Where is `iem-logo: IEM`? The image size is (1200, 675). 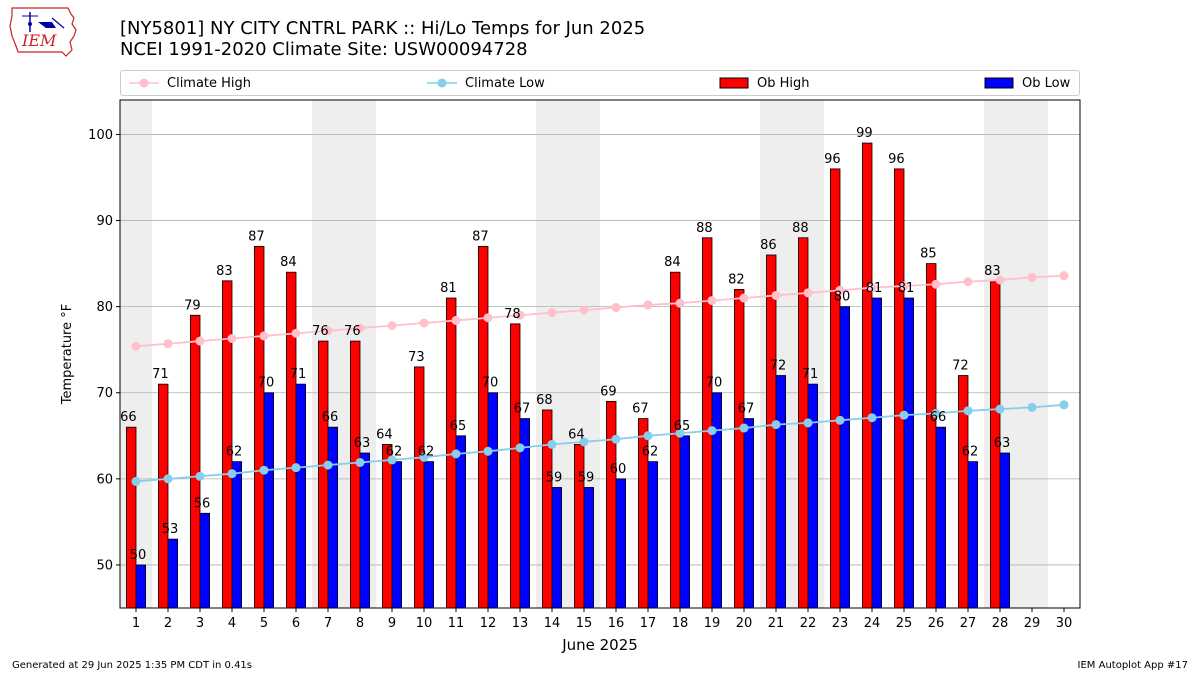 iem-logo: IEM is located at coordinates (44, 32).